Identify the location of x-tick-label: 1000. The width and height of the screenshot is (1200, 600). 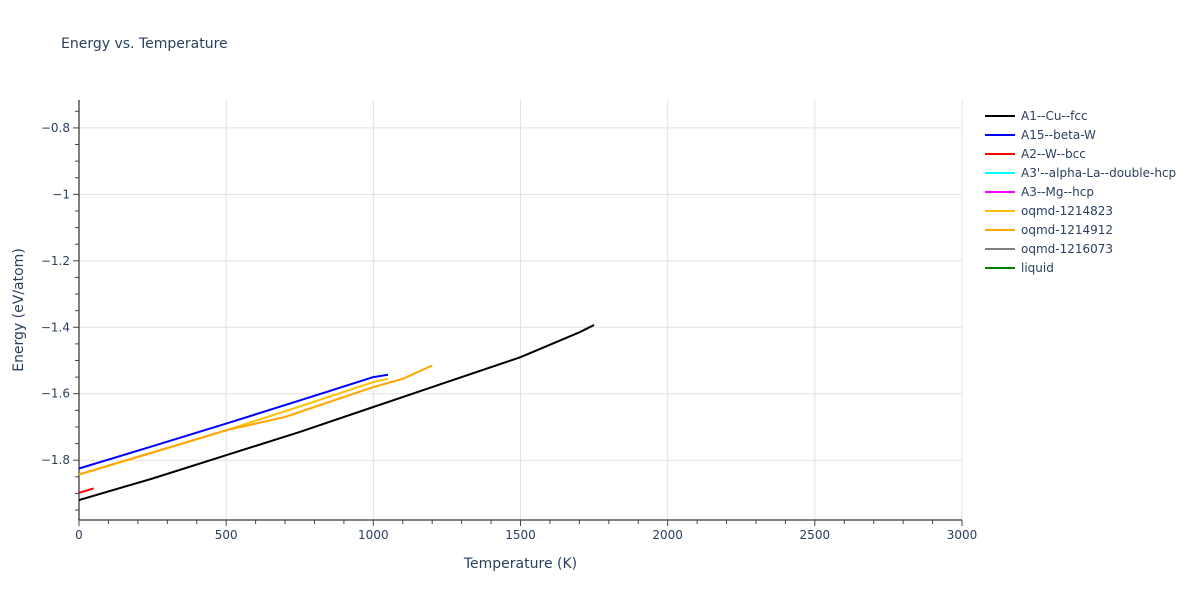
(373, 535).